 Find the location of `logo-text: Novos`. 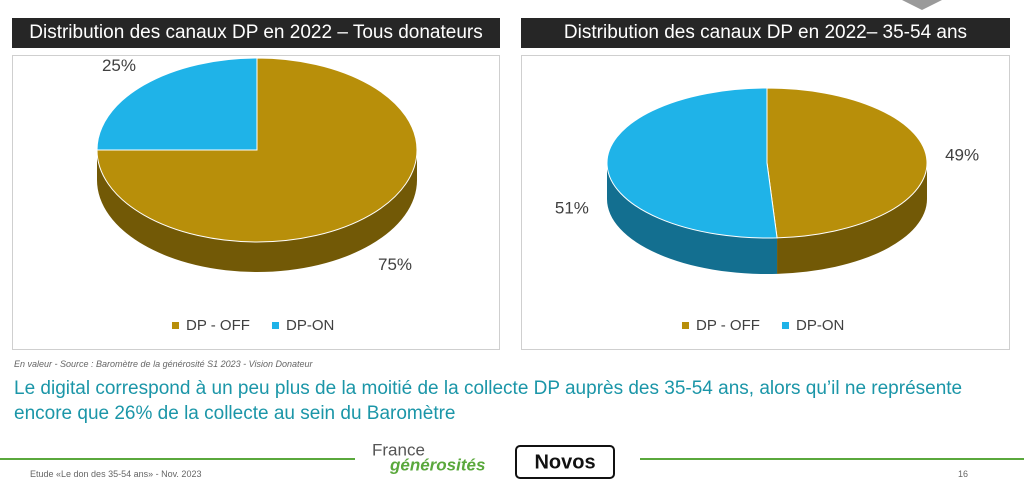

logo-text: Novos is located at coordinates (564, 462).